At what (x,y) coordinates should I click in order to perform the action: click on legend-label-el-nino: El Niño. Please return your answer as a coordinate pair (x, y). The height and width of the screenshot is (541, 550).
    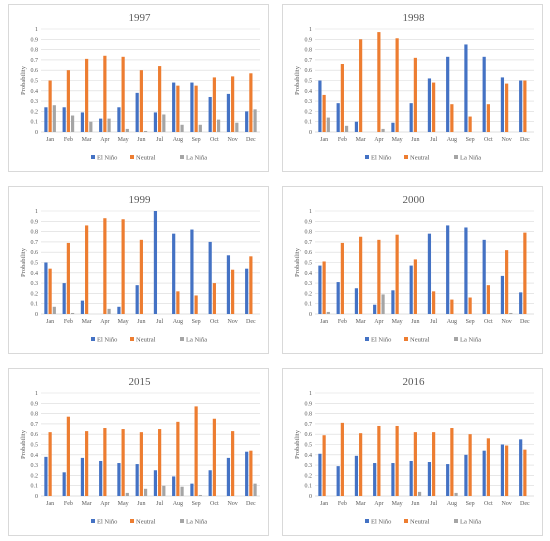
    Looking at the image, I should click on (107, 522).